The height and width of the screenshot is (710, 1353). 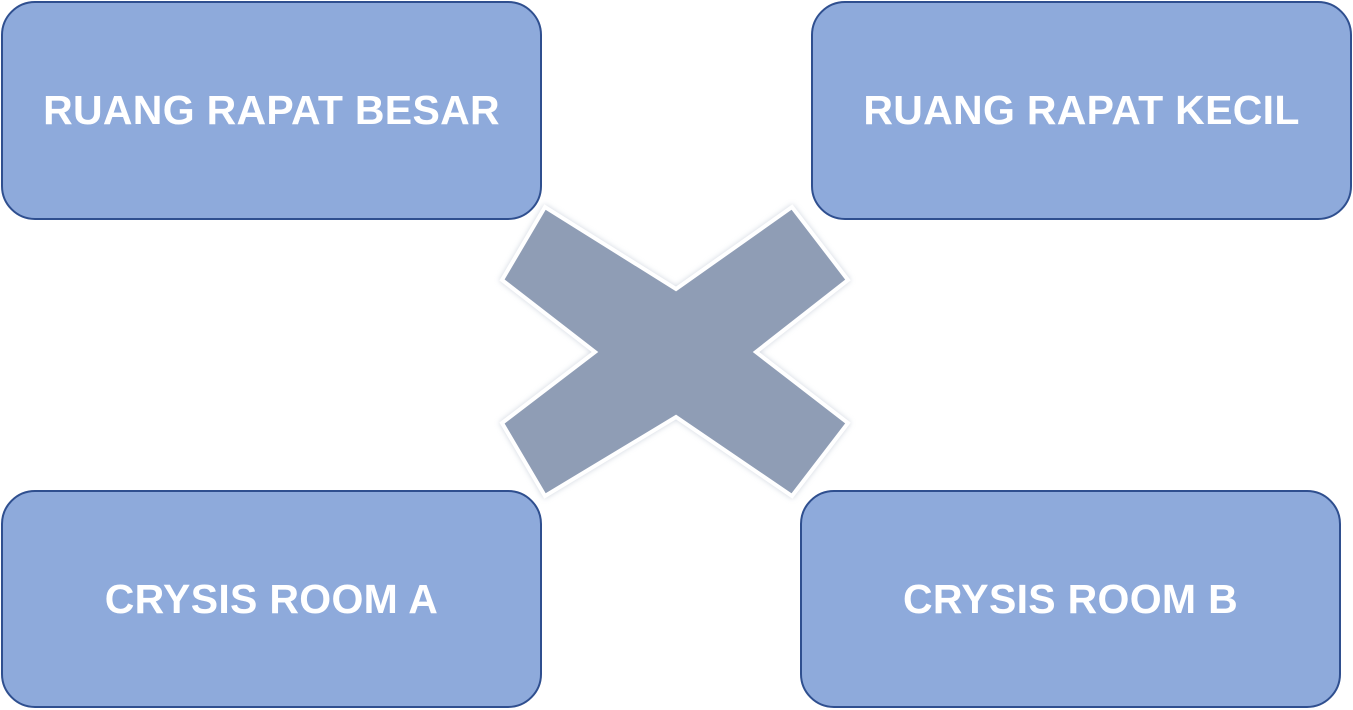 I want to click on room-box-ruang-rapat-besar: RUANG RAPAT BESAR, so click(x=271, y=110).